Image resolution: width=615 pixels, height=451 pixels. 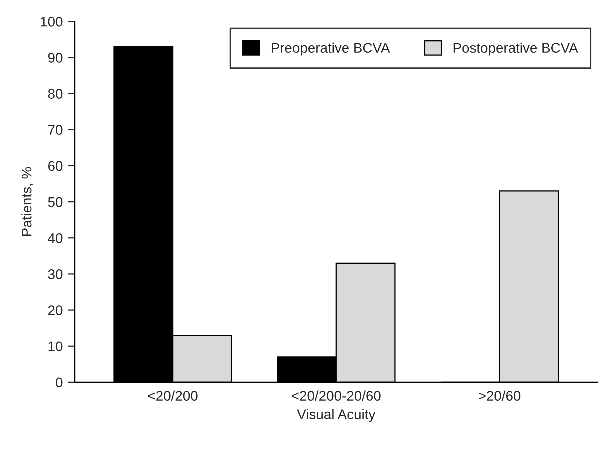 What do you see at coordinates (336, 415) in the screenshot?
I see `x-axis-title: Visual Acuity` at bounding box center [336, 415].